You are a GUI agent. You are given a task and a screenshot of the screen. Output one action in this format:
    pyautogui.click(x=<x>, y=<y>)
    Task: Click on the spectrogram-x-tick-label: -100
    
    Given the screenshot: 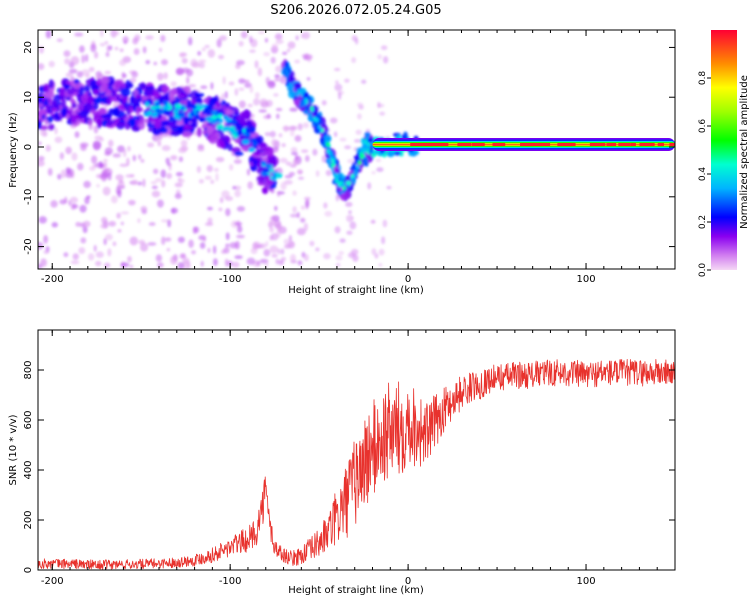 What is the action you would take?
    pyautogui.click(x=230, y=279)
    